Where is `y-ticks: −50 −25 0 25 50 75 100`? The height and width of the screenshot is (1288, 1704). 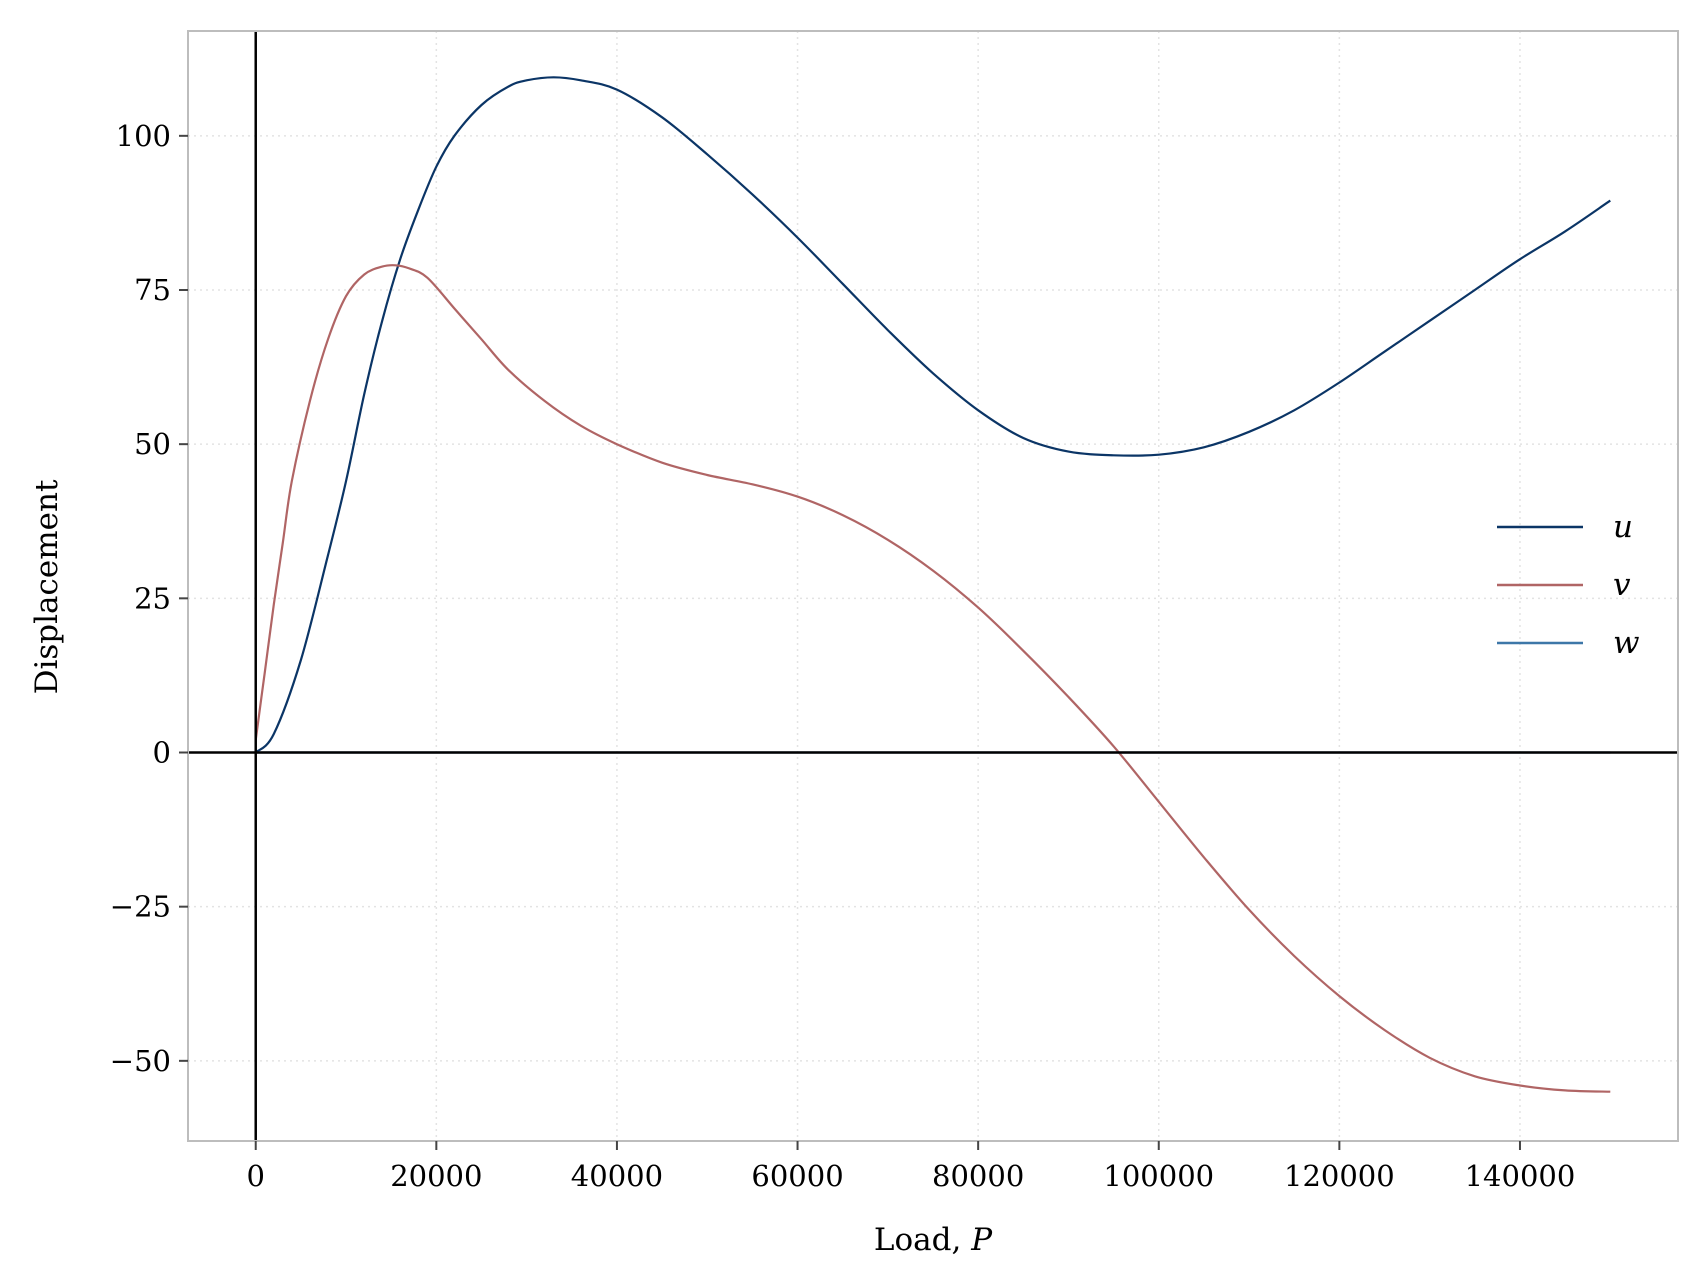 y-ticks: −50 −25 0 25 50 75 100 is located at coordinates (149, 598).